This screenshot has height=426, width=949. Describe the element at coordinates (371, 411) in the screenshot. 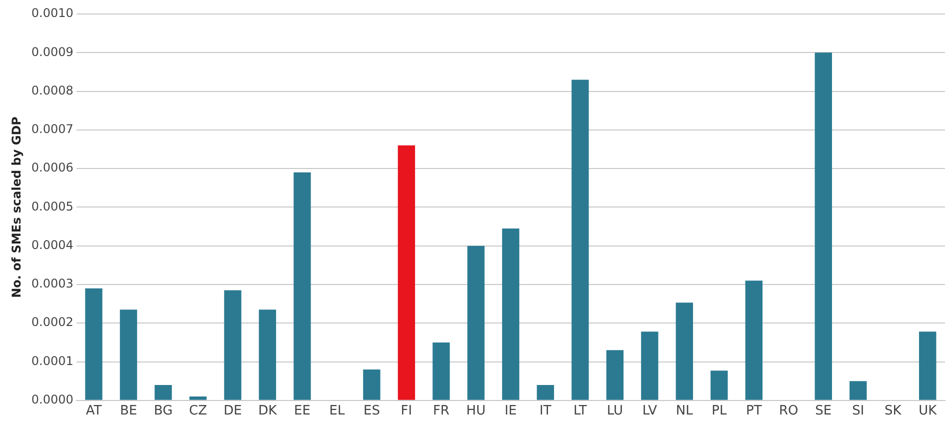

I see `x-tick-label: ES` at that location.